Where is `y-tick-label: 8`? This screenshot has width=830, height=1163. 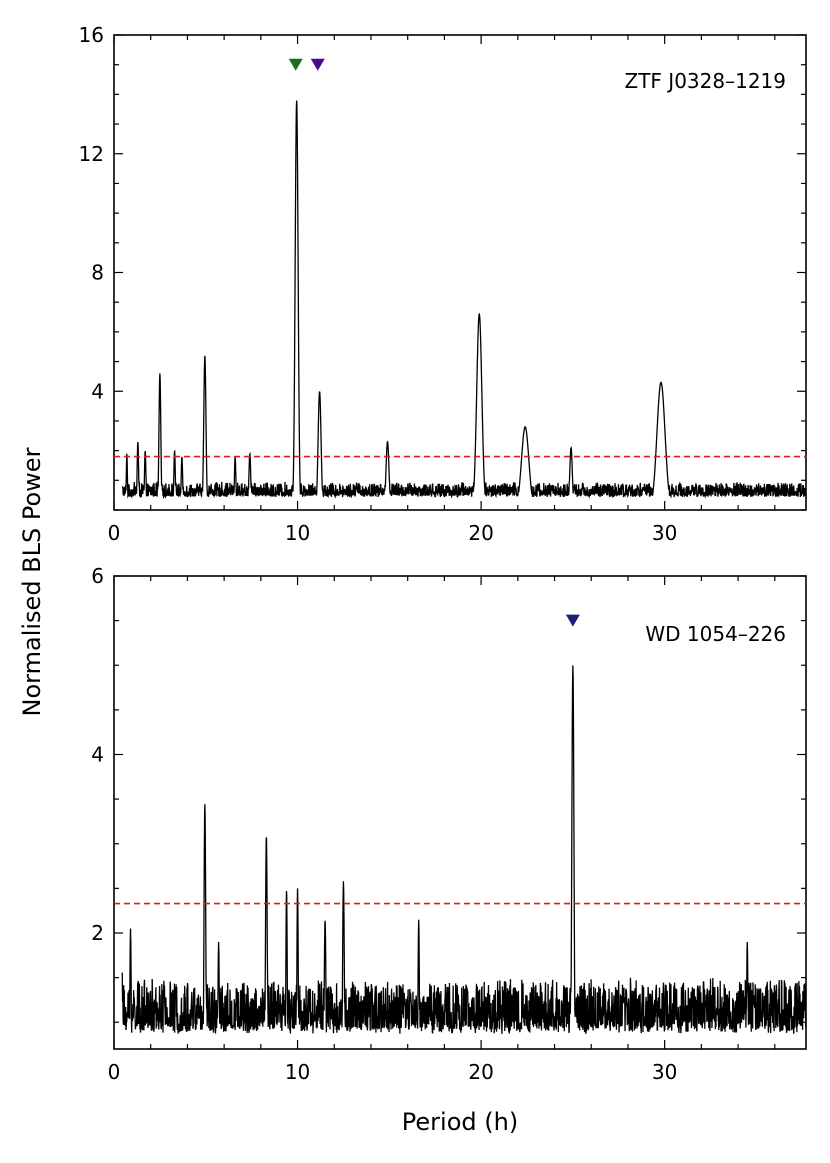
y-tick-label: 8 is located at coordinates (97, 273).